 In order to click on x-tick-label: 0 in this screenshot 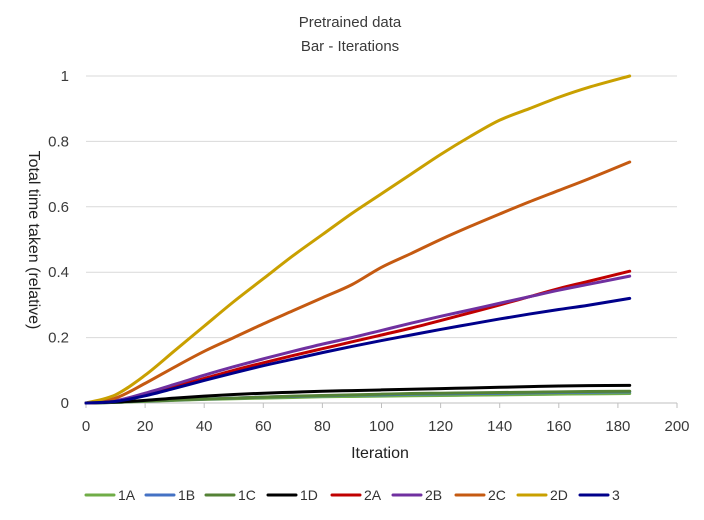, I will do `click(86, 426)`.